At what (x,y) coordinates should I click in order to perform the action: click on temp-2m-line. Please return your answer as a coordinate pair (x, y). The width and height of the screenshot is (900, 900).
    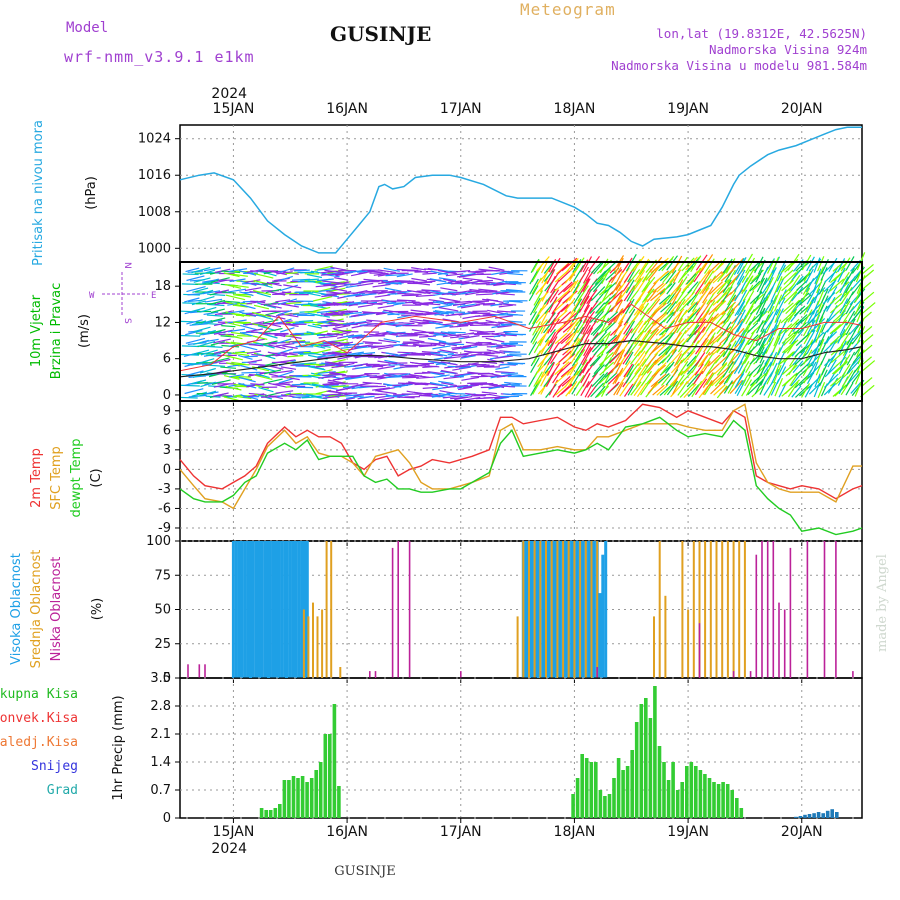
    Looking at the image, I should click on (521, 451).